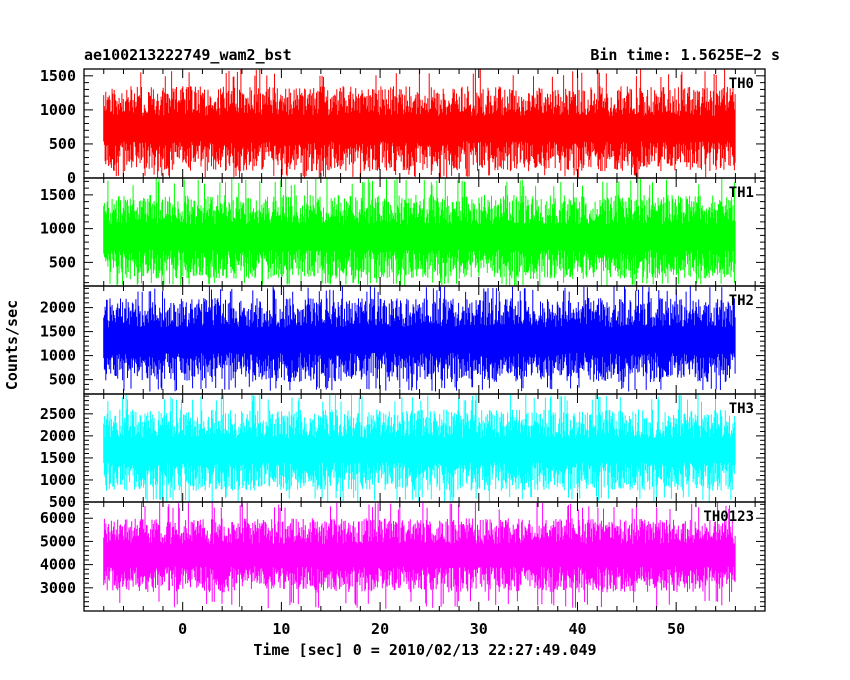 This screenshot has height=680, width=850. What do you see at coordinates (281, 629) in the screenshot?
I see `x-tick-label: 10` at bounding box center [281, 629].